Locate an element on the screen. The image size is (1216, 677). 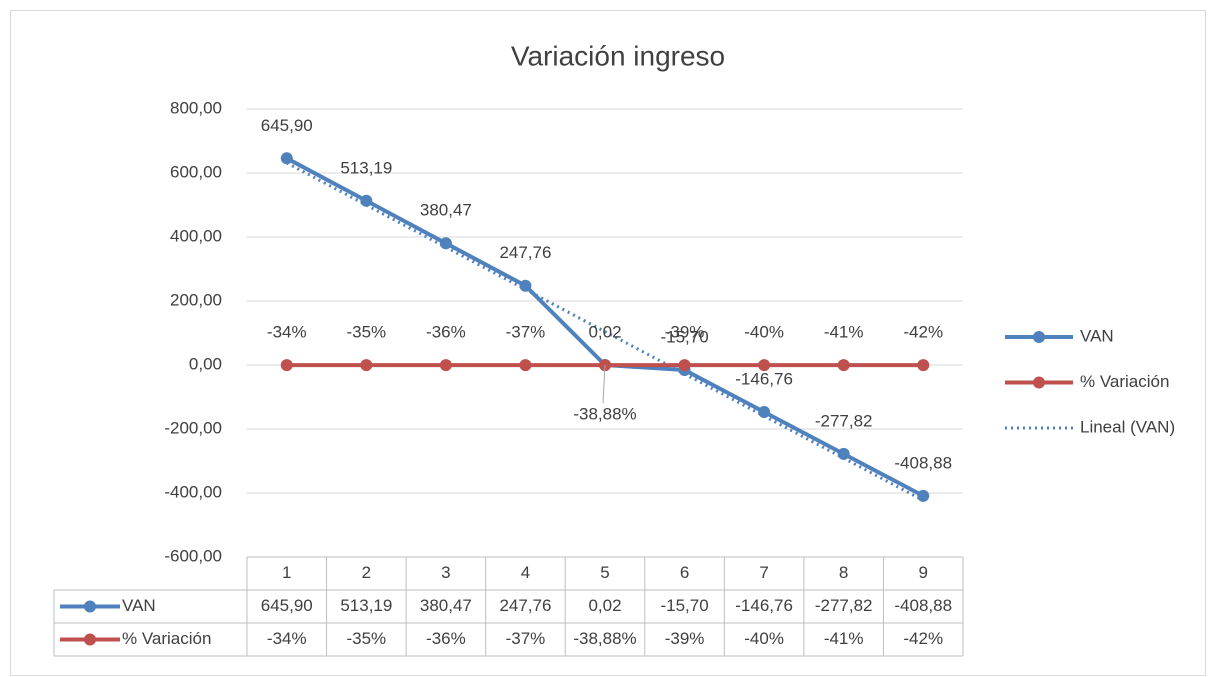
table-cell: 645,90 is located at coordinates (287, 605).